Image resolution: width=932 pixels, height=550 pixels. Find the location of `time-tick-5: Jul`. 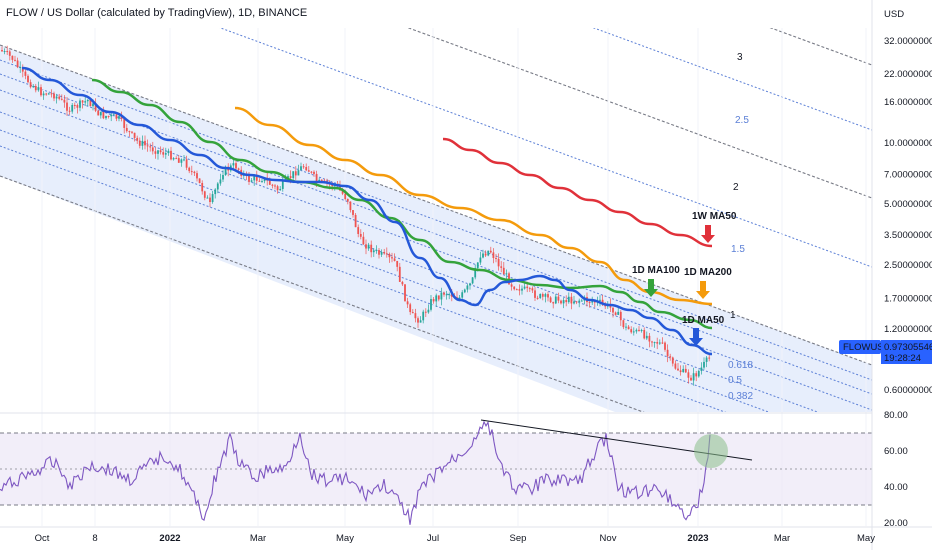

time-tick-5: Jul is located at coordinates (433, 538).